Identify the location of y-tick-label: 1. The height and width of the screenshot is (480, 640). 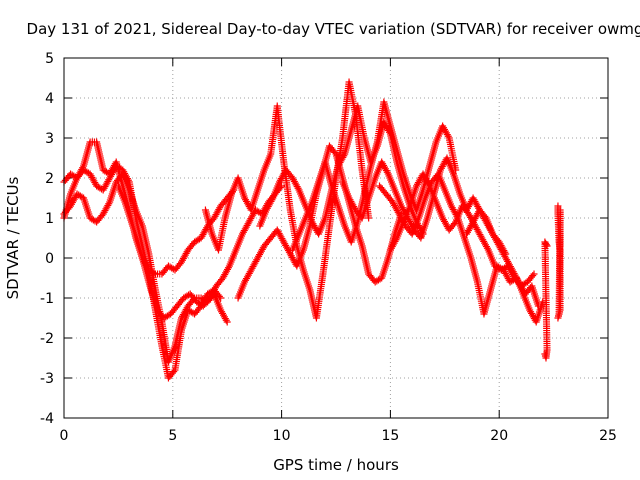
(49, 219).